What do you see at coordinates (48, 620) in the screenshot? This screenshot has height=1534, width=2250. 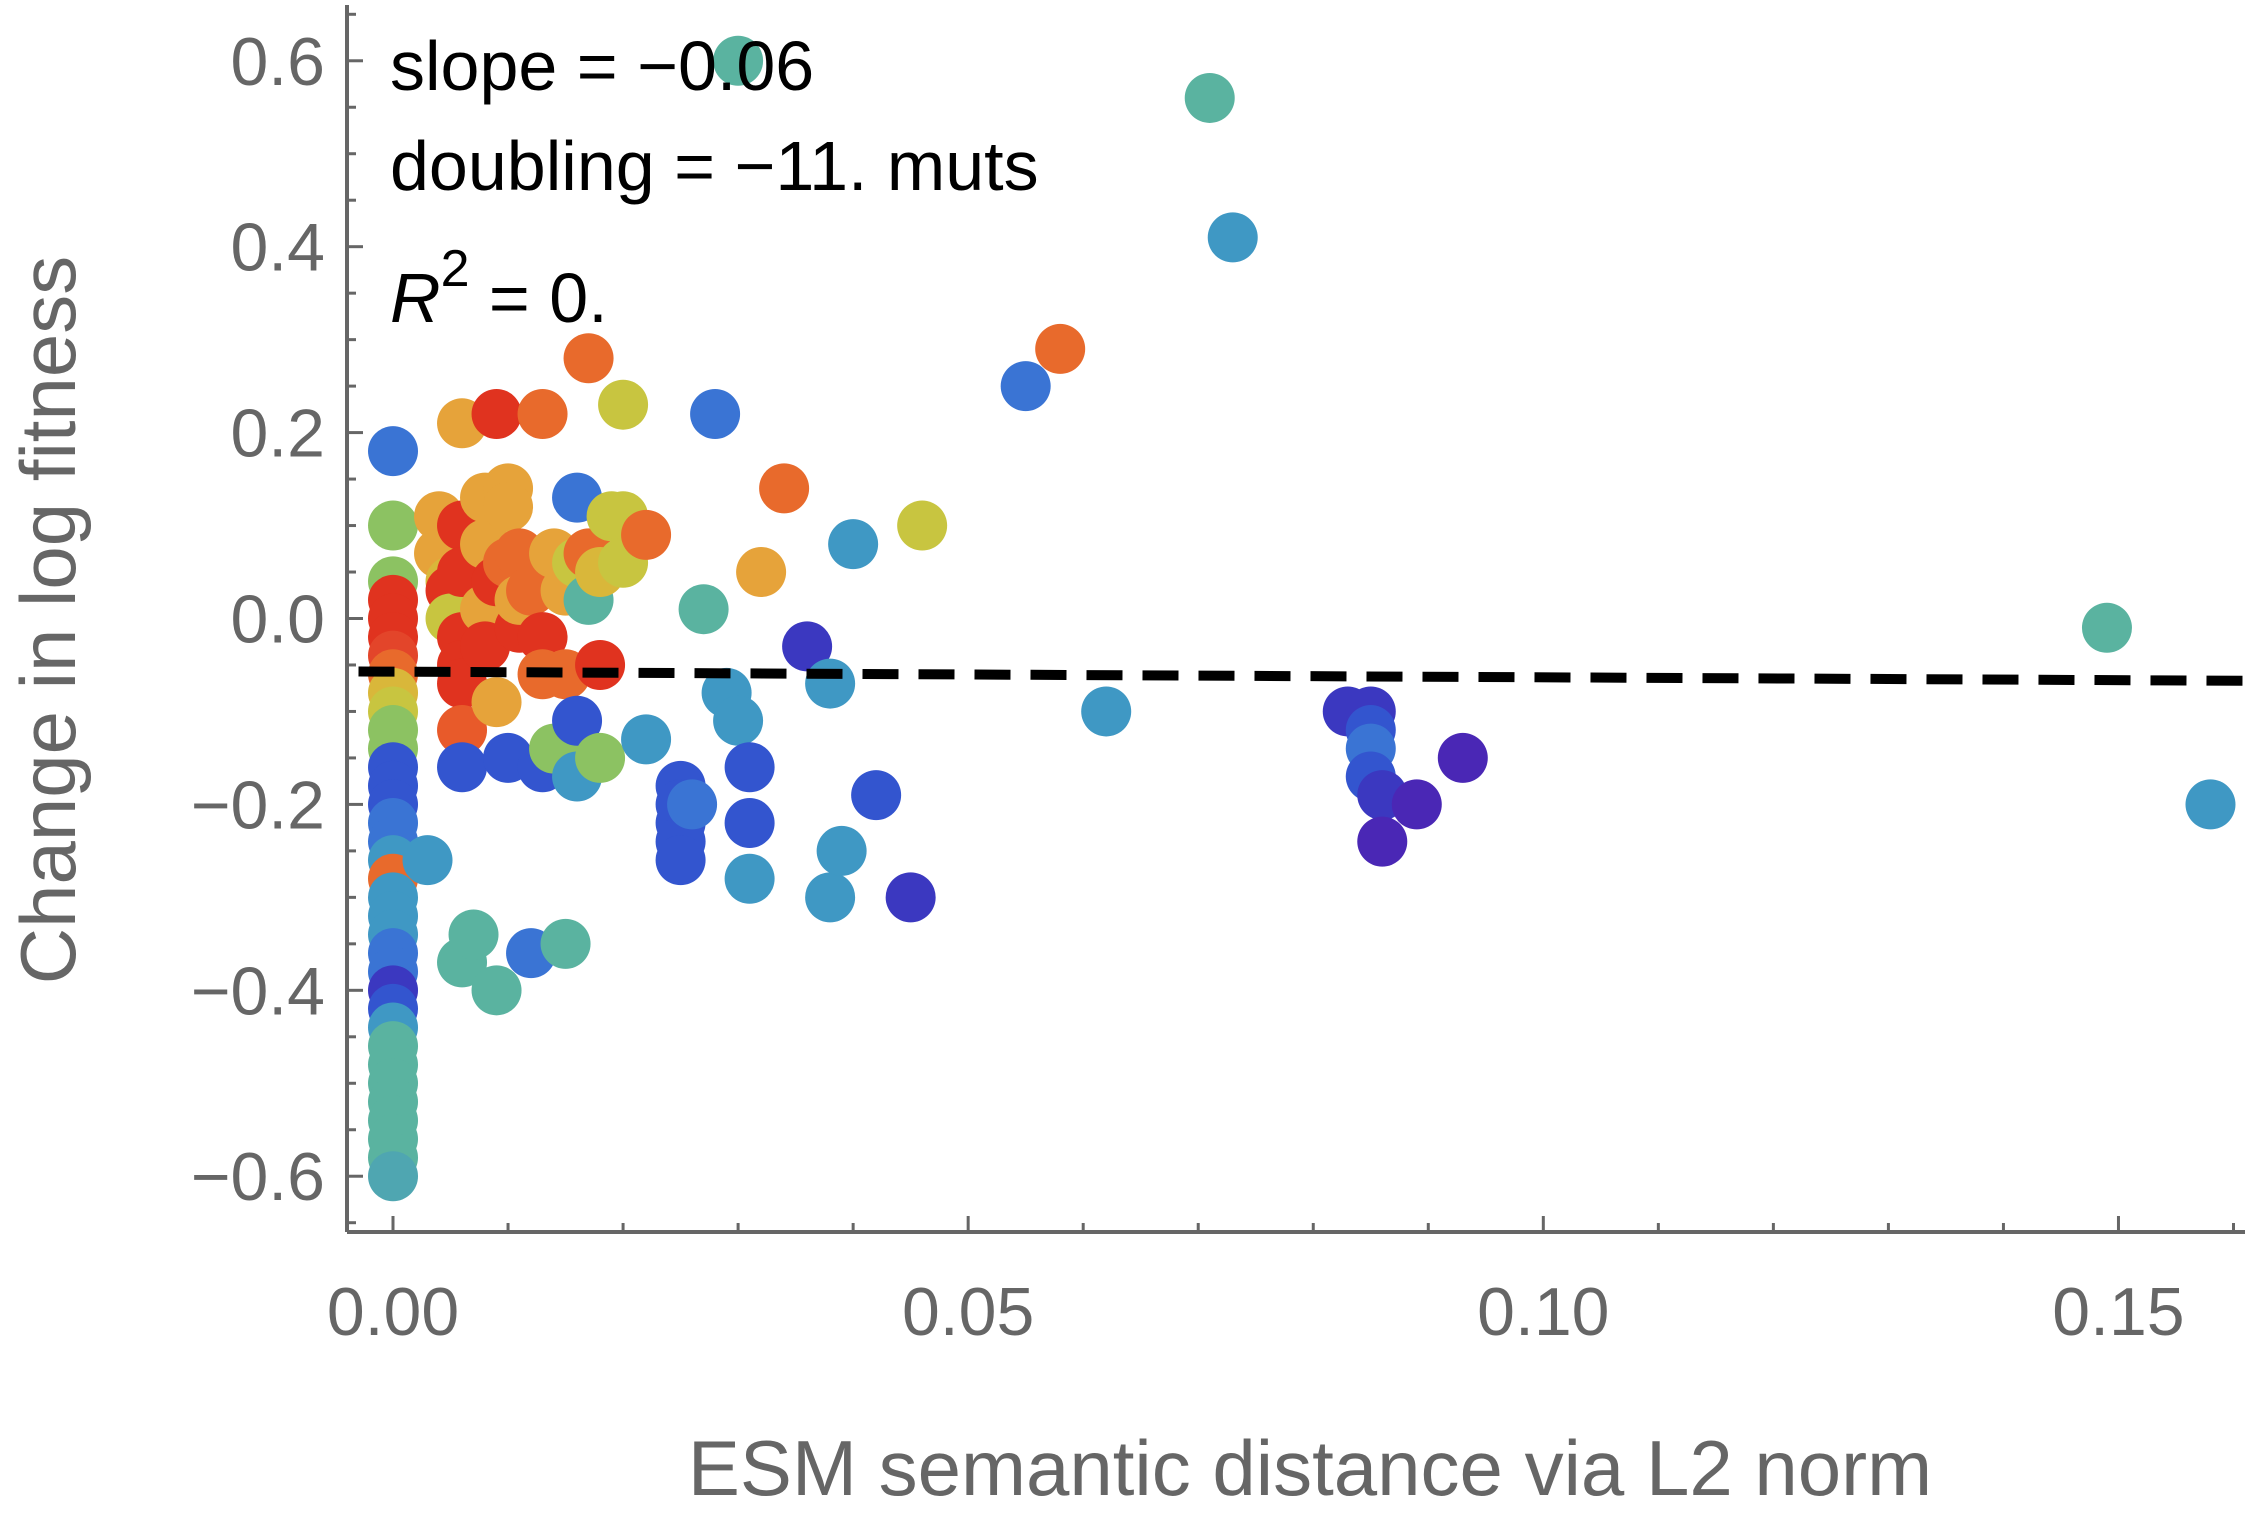 I see `y-axis-title: Change in log fitness` at bounding box center [48, 620].